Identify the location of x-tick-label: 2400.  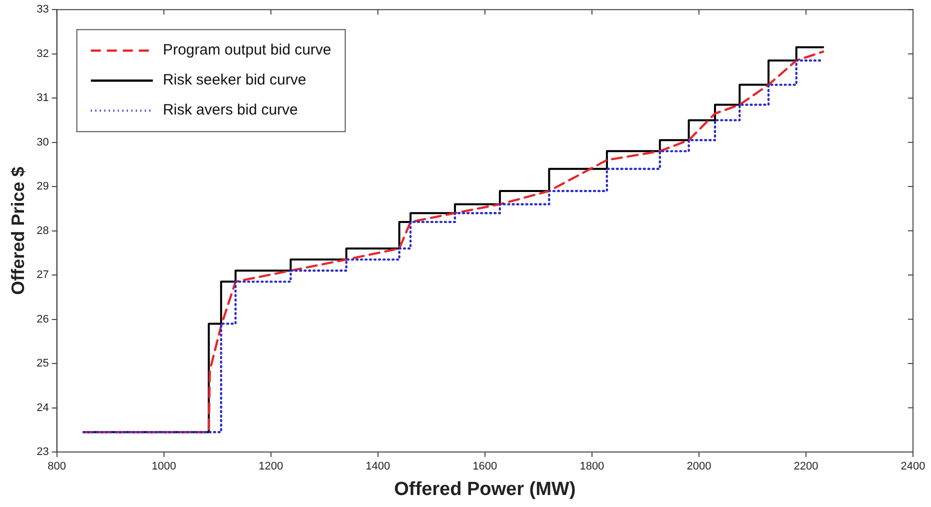
(913, 466).